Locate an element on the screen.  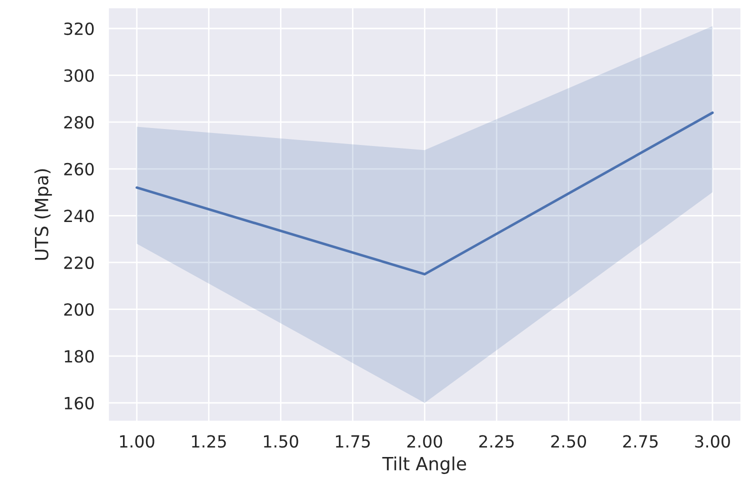
y-tick-label: 240 is located at coordinates (79, 216).